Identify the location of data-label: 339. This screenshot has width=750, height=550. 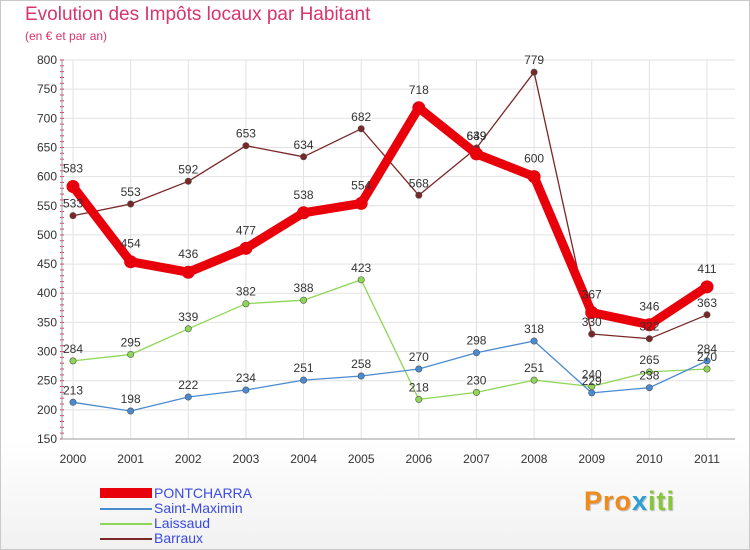
(188, 317).